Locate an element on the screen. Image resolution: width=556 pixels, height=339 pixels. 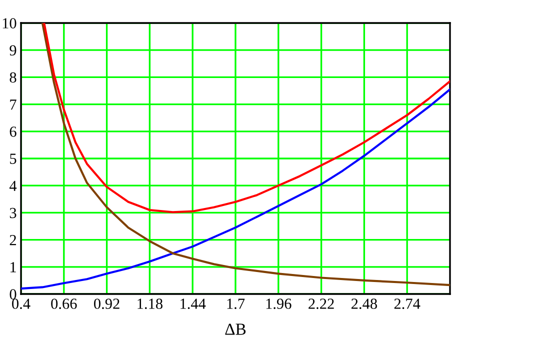
y-tick-label: 4 is located at coordinates (13, 185).